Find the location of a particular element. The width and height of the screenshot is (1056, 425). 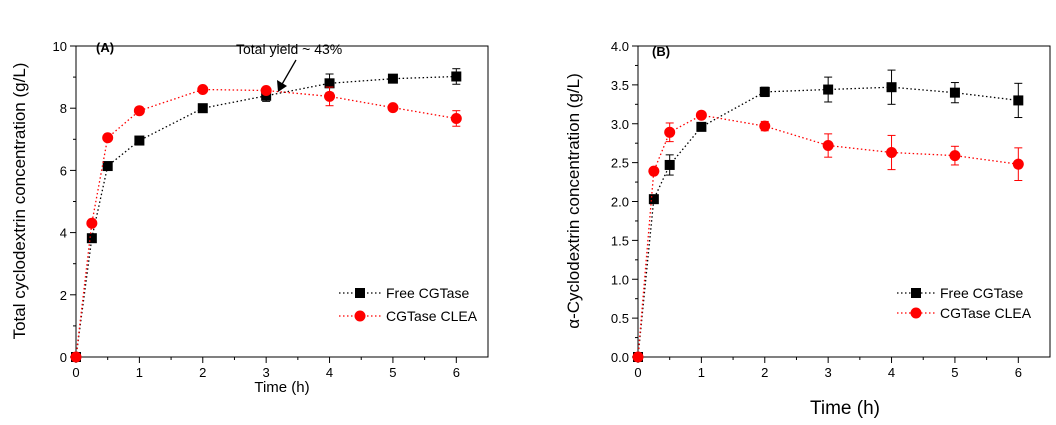

y-tick-label-b: 2.0 is located at coordinates (620, 202).